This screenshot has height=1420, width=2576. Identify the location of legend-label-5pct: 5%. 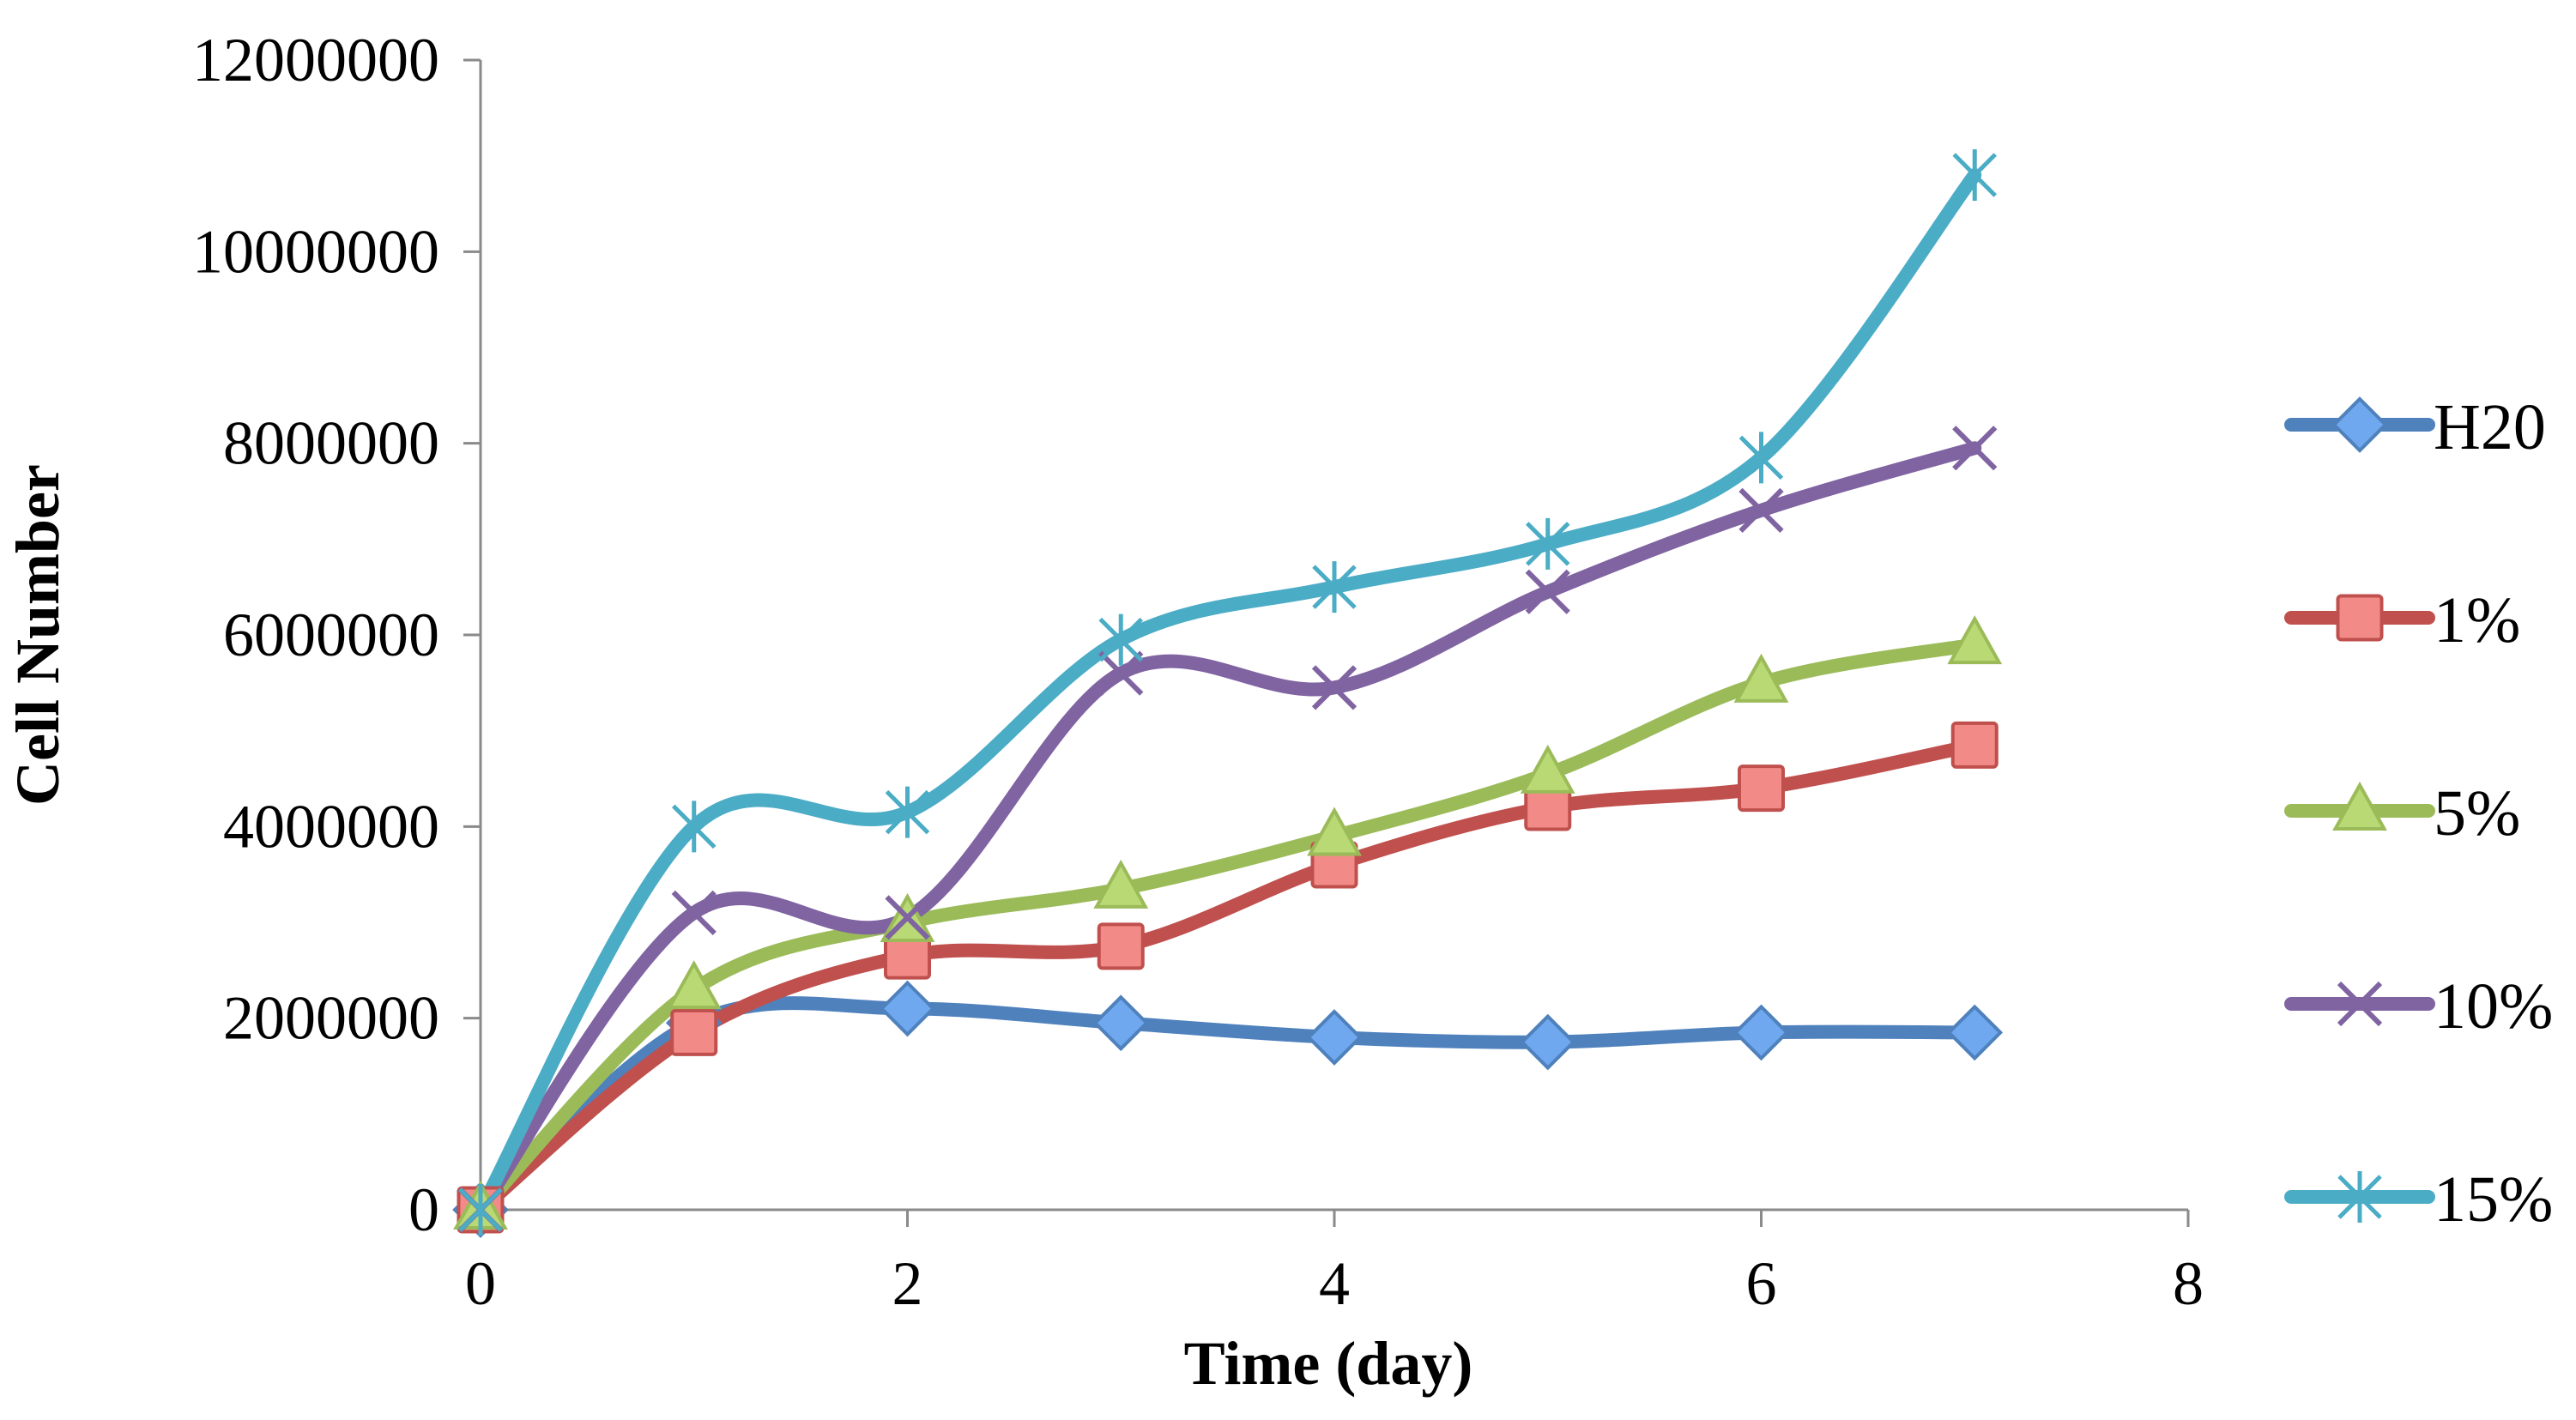
(2477, 813).